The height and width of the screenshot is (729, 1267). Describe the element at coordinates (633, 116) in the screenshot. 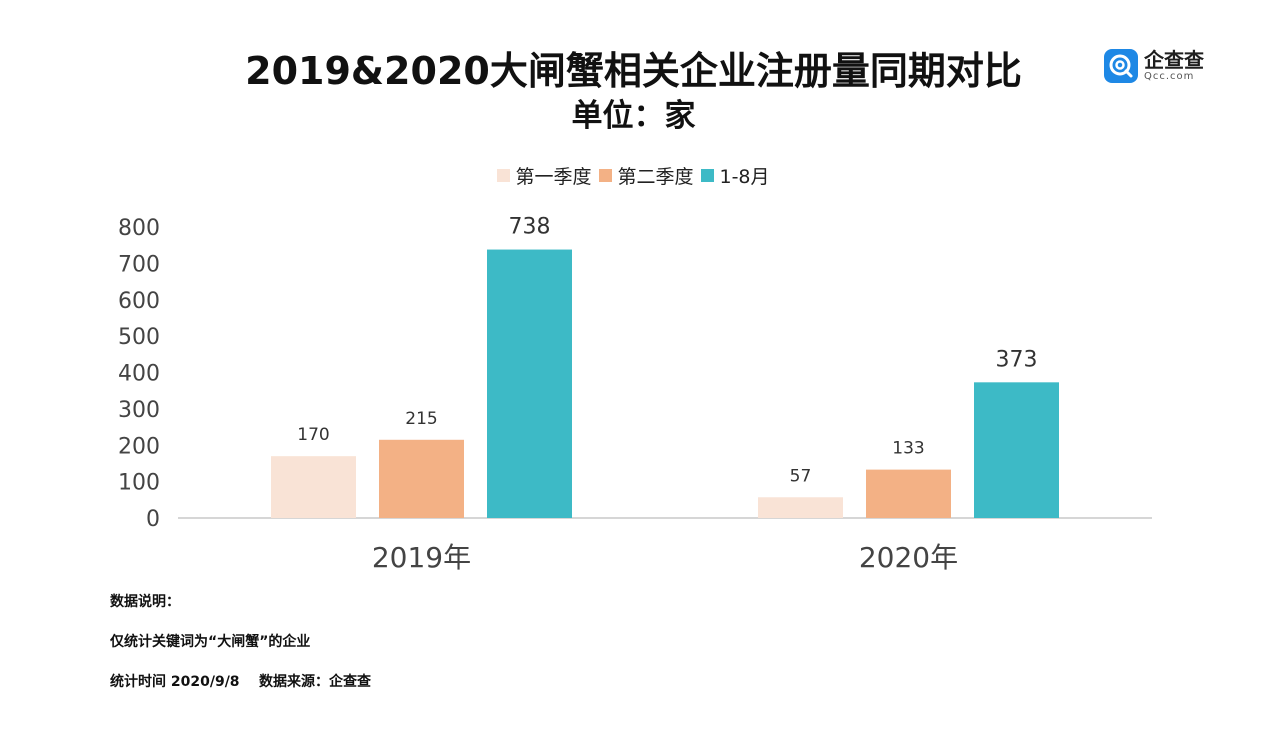

I see `chart-subtitle: 单位：家` at that location.